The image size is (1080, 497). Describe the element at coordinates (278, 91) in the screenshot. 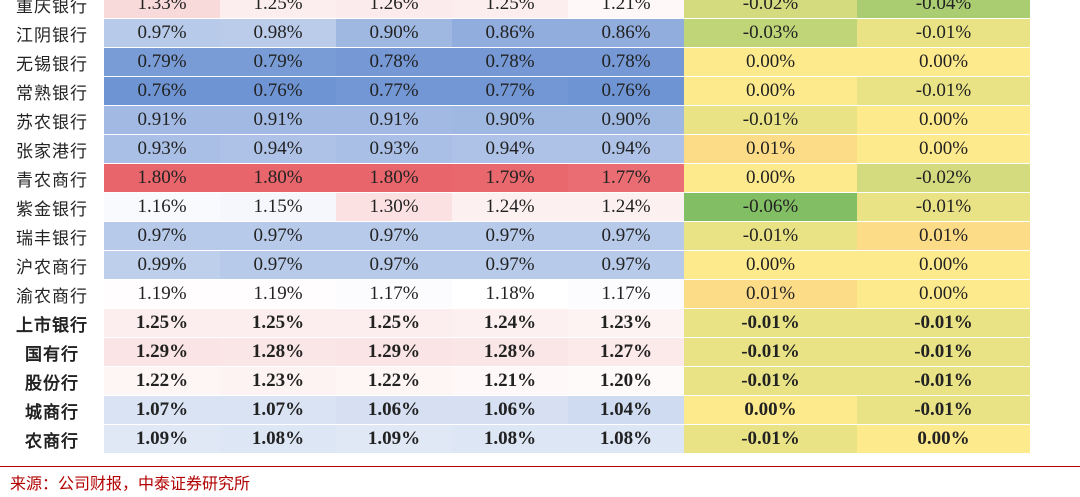

I see `value-cell: 0.76%` at that location.